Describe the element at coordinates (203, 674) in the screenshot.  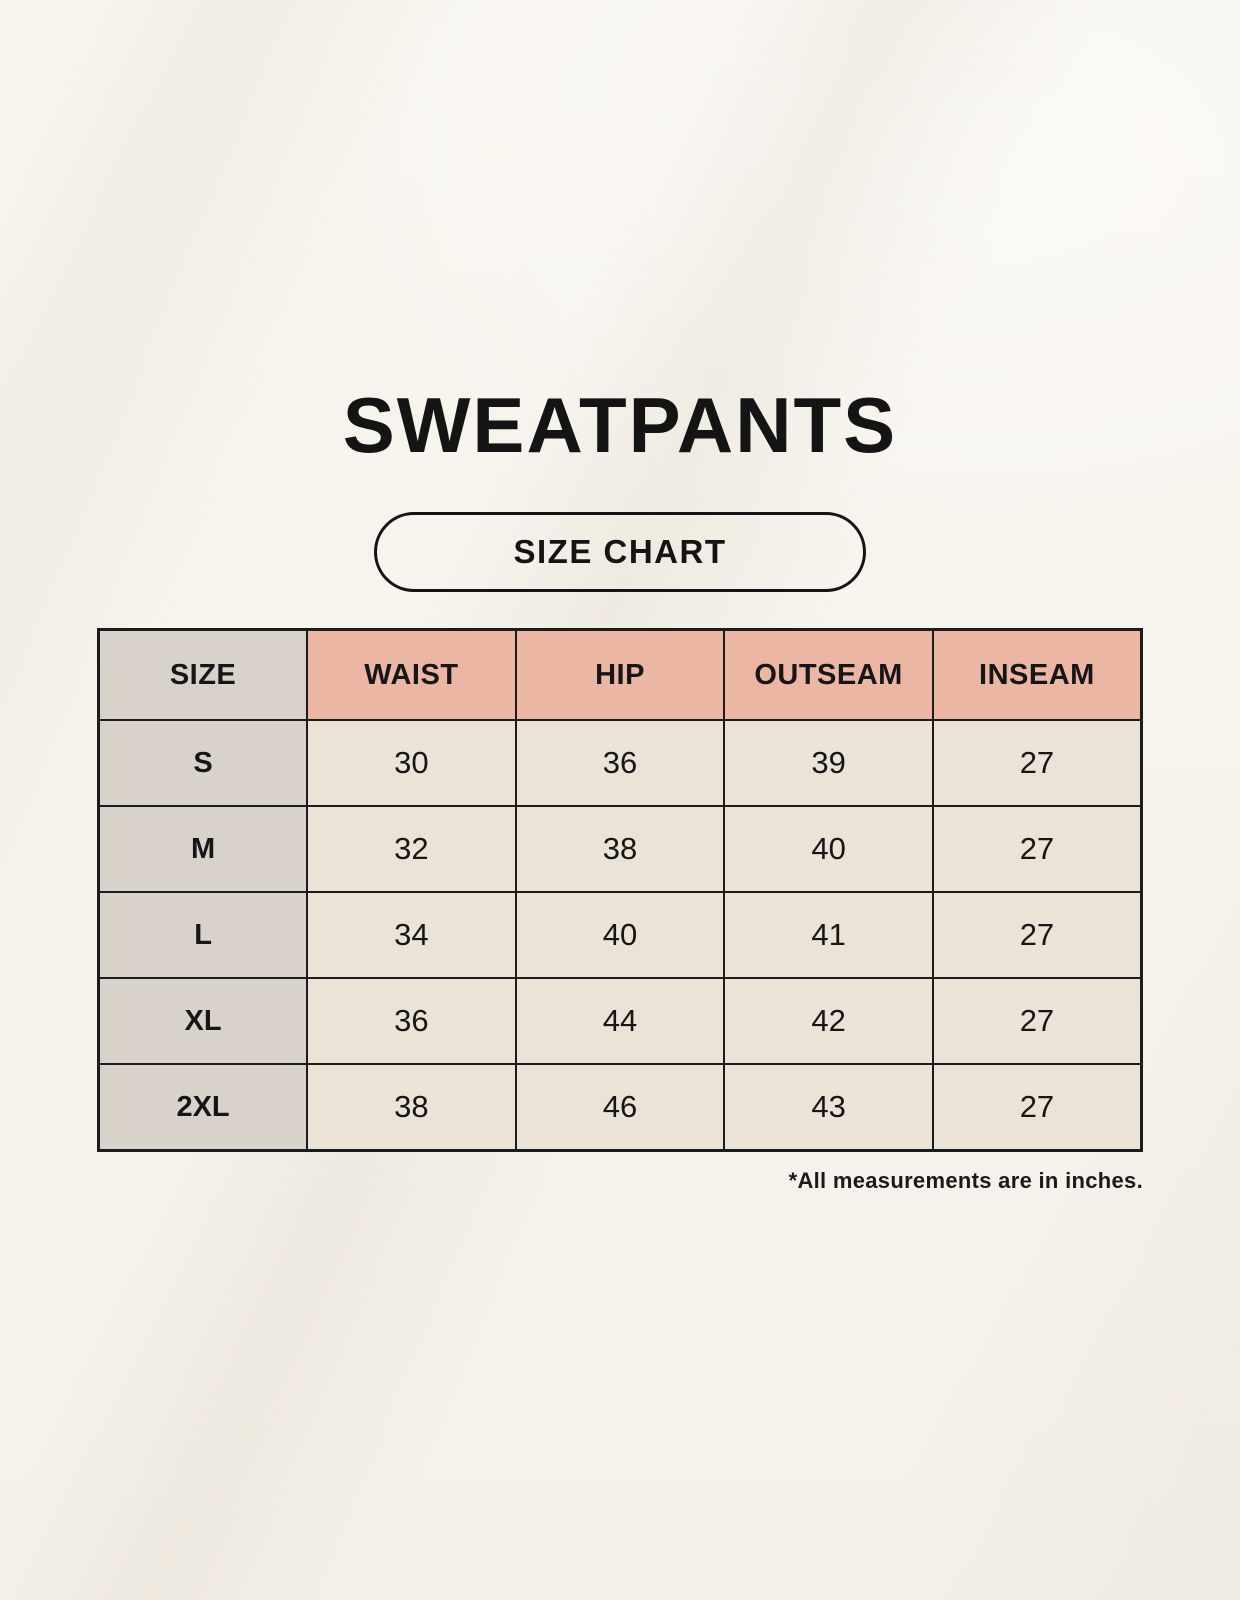
I see `header-cell-size: SIZE` at that location.